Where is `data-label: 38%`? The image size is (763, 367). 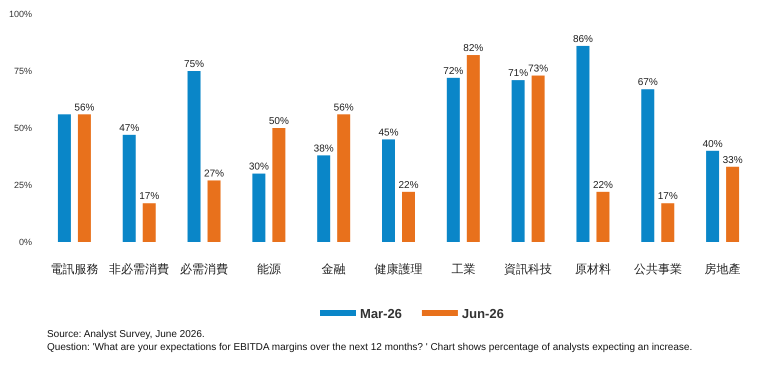 data-label: 38% is located at coordinates (324, 148).